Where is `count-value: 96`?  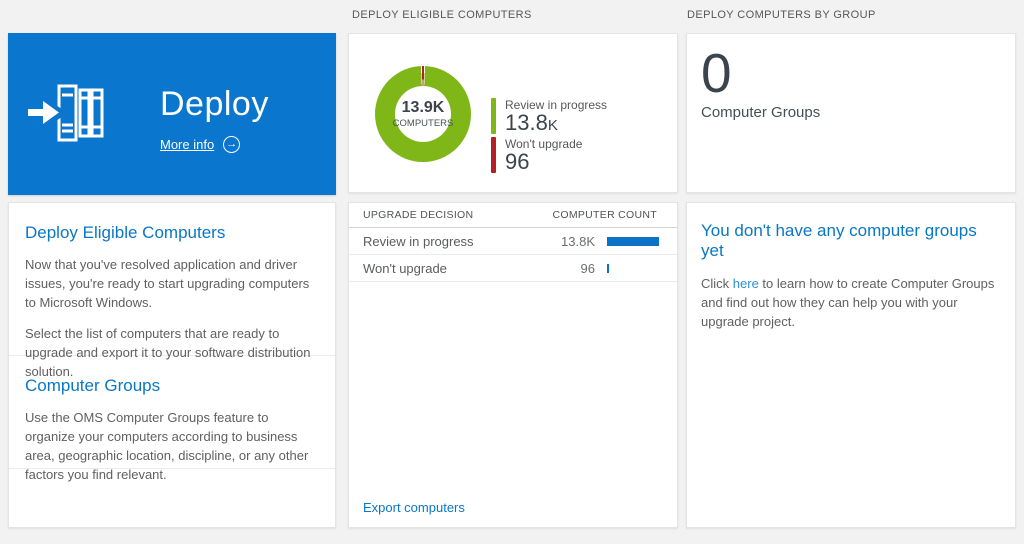
count-value: 96 is located at coordinates (587, 268).